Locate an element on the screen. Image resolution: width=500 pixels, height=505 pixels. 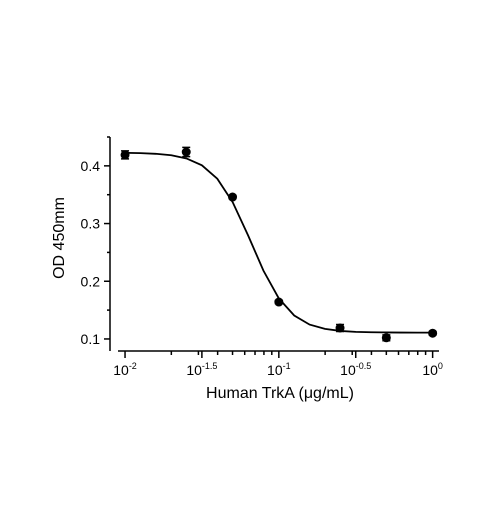
x-tick-label: 10-1.5 is located at coordinates (201, 369).